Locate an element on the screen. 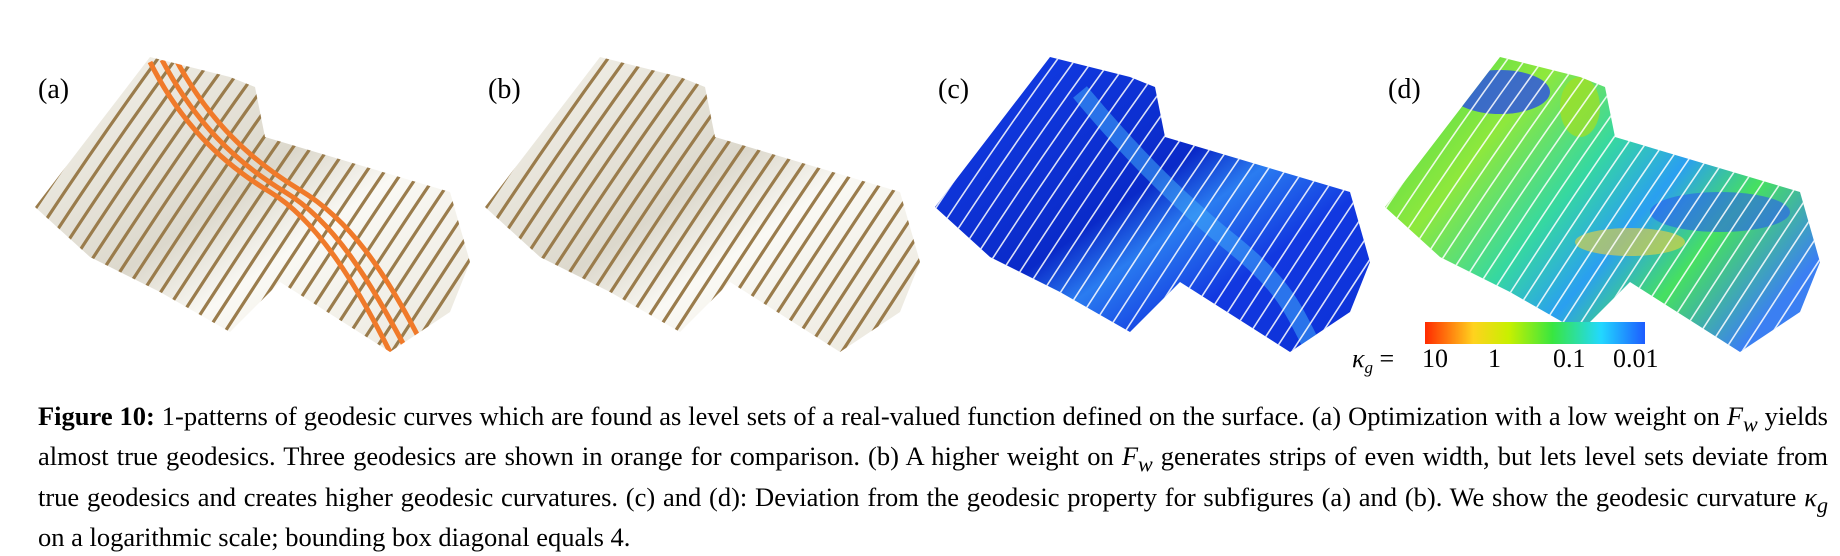  panel-label: (c) is located at coordinates (954, 89).